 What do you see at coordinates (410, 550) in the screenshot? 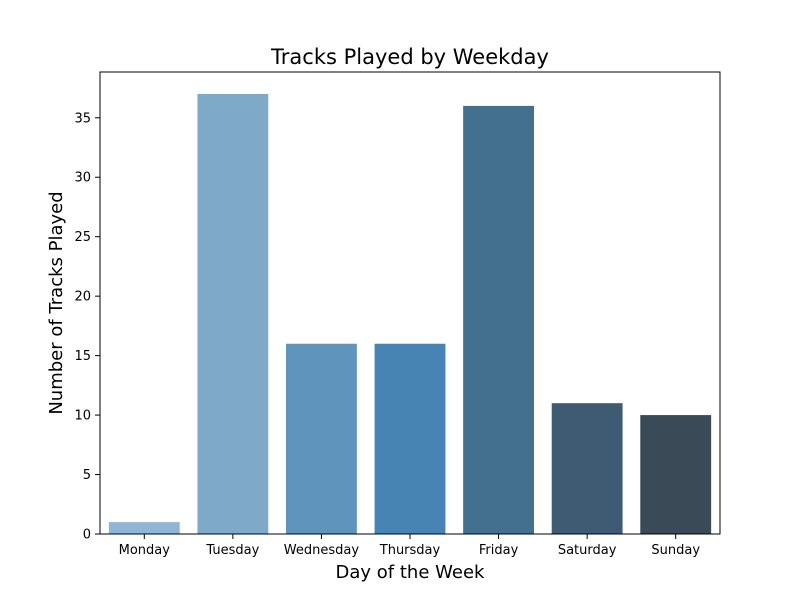
I see `x-tick-label: Thursday` at bounding box center [410, 550].